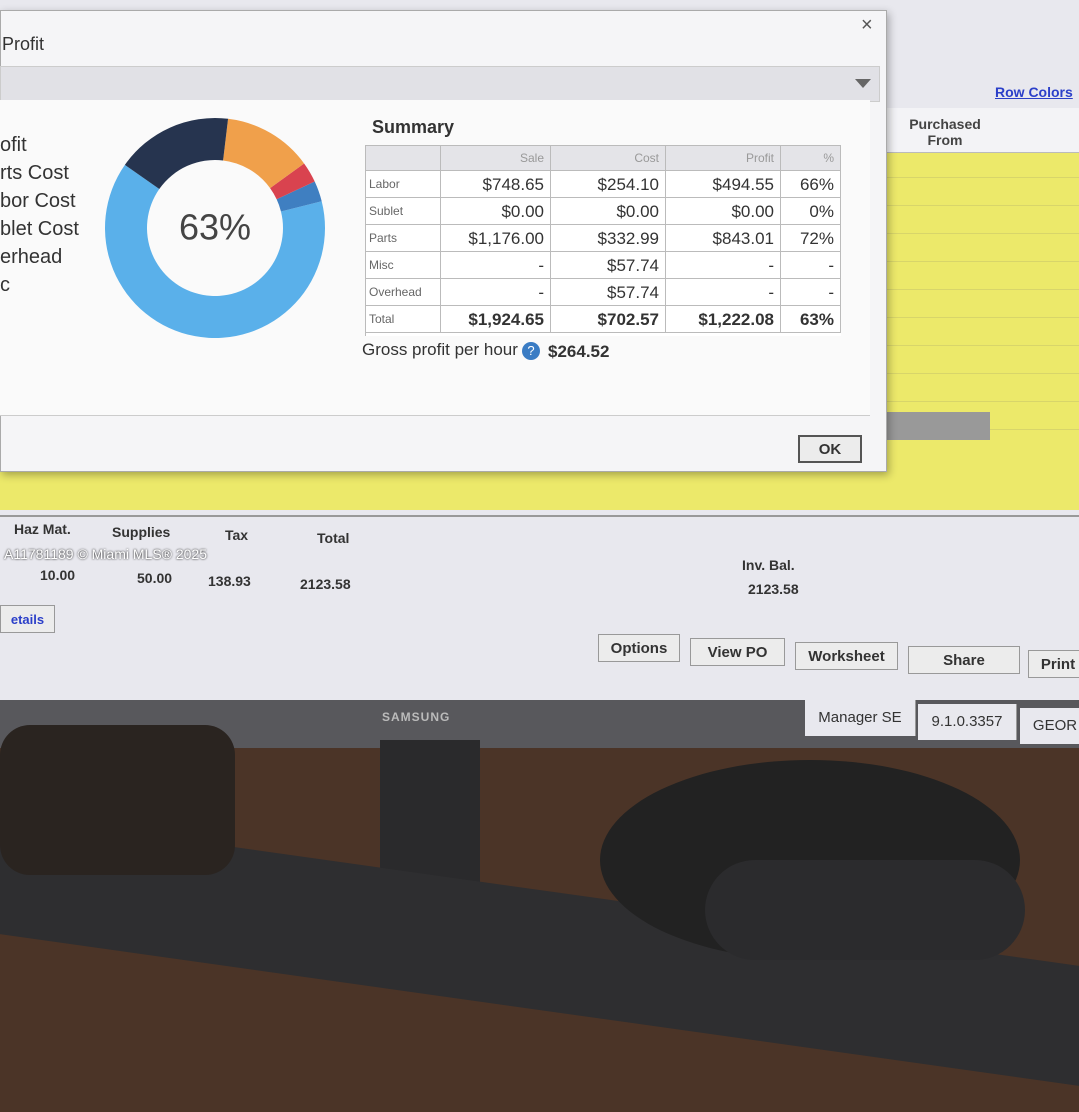 The image size is (1079, 1112). What do you see at coordinates (1053, 664) in the screenshot?
I see `button: Print` at bounding box center [1053, 664].